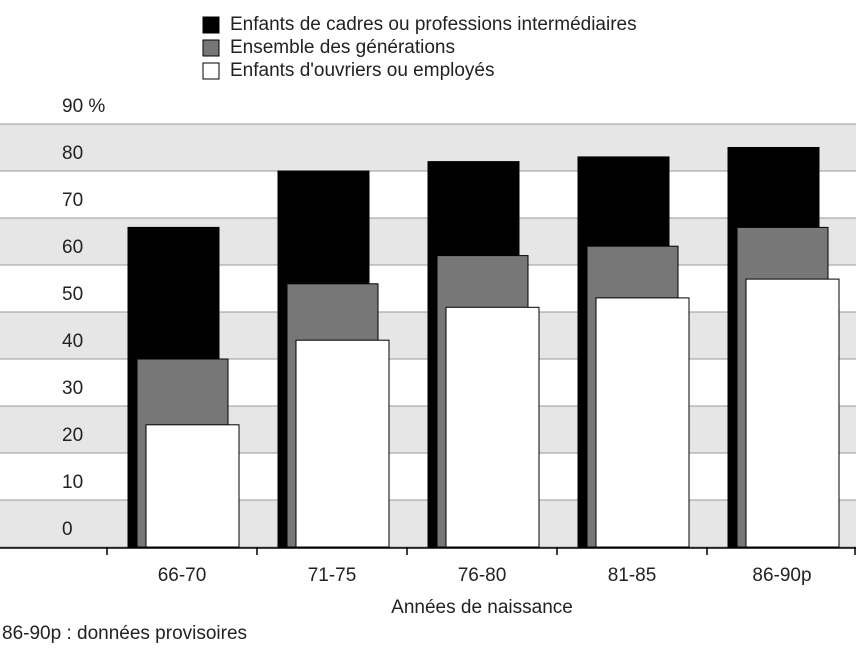 This screenshot has width=856, height=648. I want to click on x-tick-label: 81-85, so click(632, 575).